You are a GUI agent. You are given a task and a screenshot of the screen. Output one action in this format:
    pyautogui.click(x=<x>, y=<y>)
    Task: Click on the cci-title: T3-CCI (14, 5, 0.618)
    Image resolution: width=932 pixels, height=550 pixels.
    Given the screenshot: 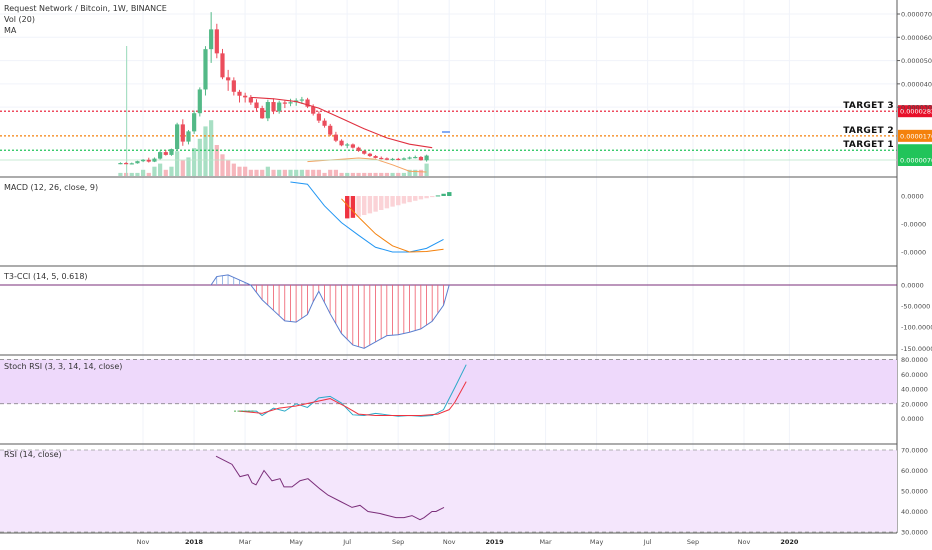 What is the action you would take?
    pyautogui.click(x=45, y=276)
    